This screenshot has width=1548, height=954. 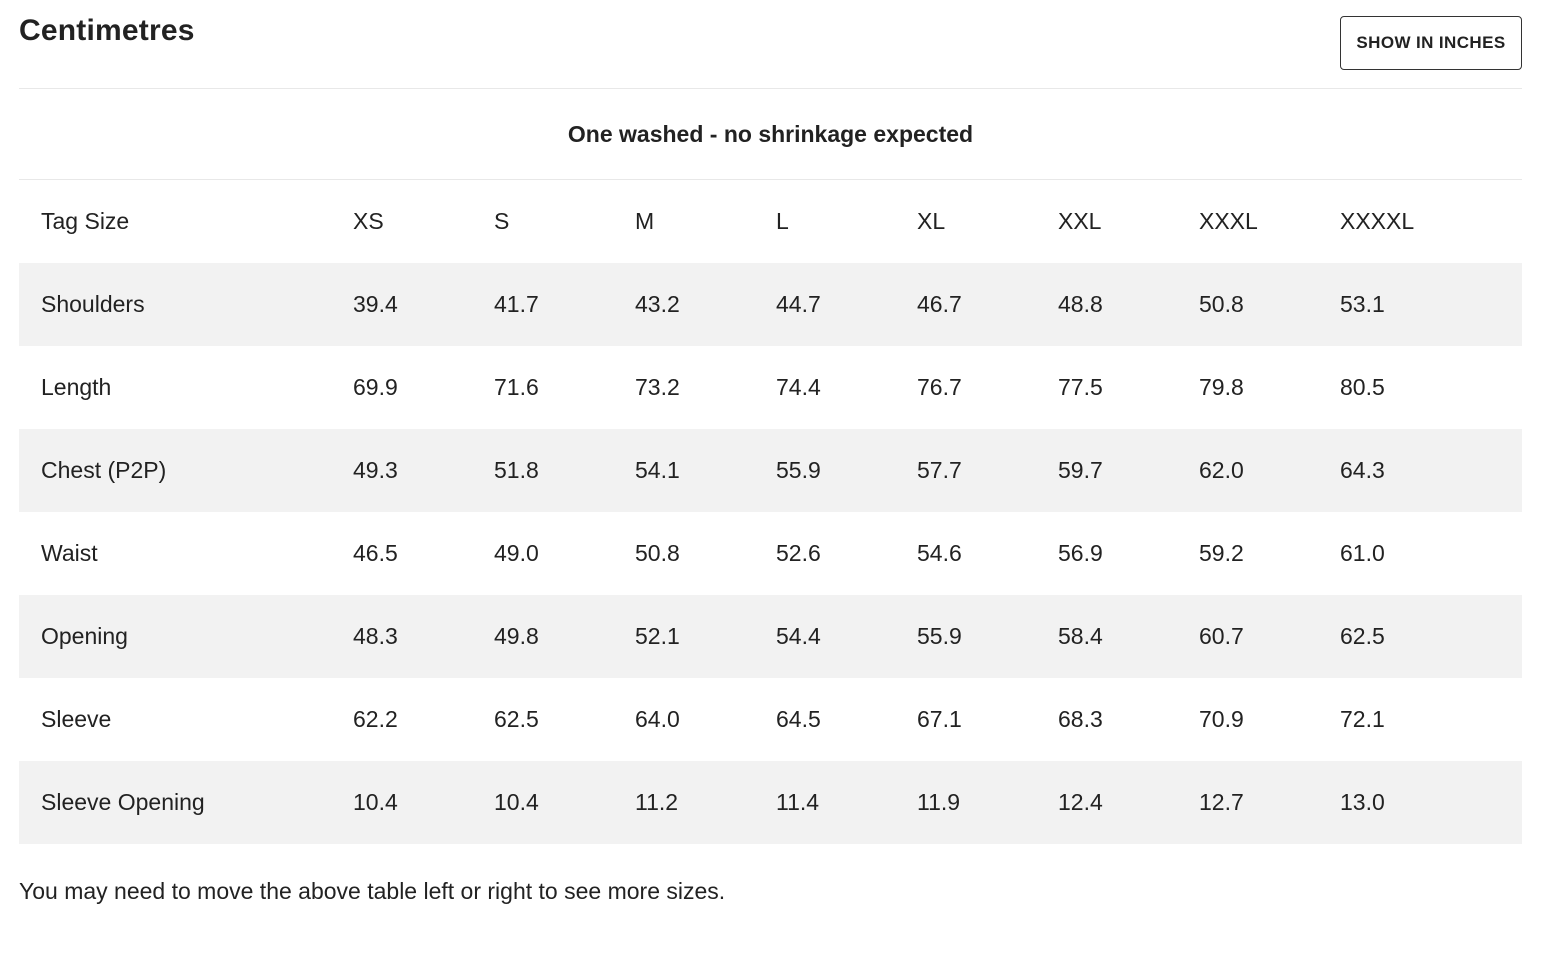 I want to click on table-cell: 53.1, so click(x=1362, y=304).